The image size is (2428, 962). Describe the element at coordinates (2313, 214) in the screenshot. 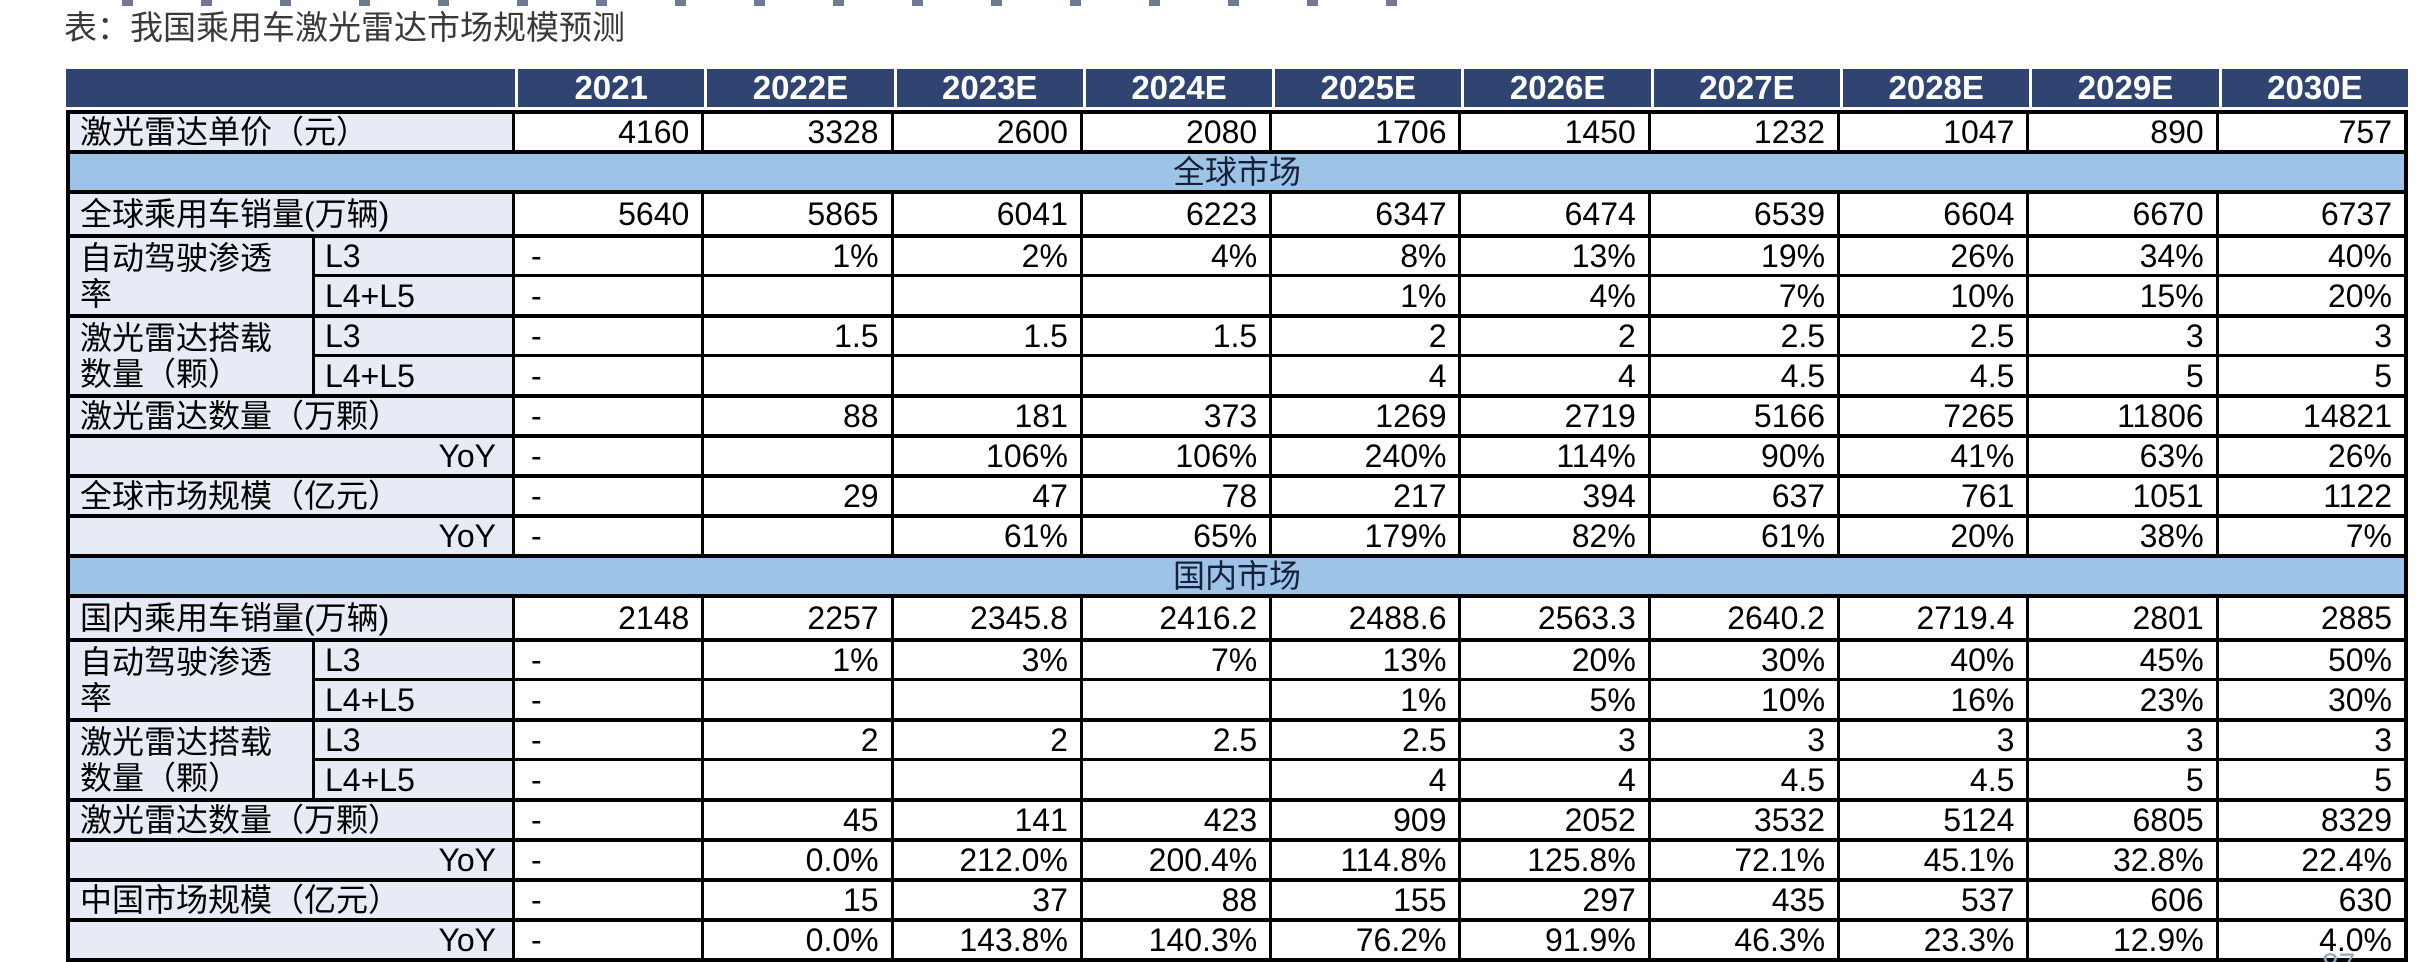

I see `cell-r2-c10: 6737` at that location.